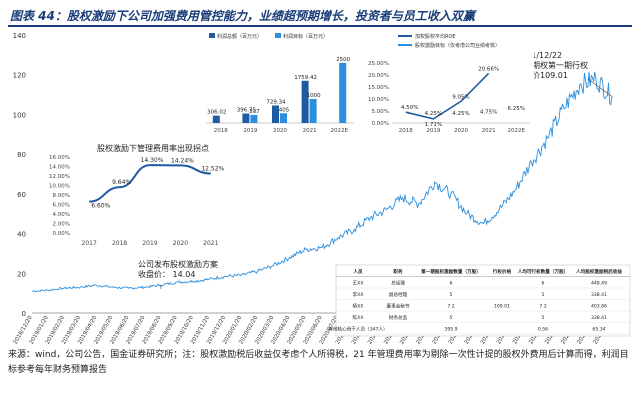 This screenshot has width=640, height=401. I want to click on y-tick-label: 20, so click(21, 274).